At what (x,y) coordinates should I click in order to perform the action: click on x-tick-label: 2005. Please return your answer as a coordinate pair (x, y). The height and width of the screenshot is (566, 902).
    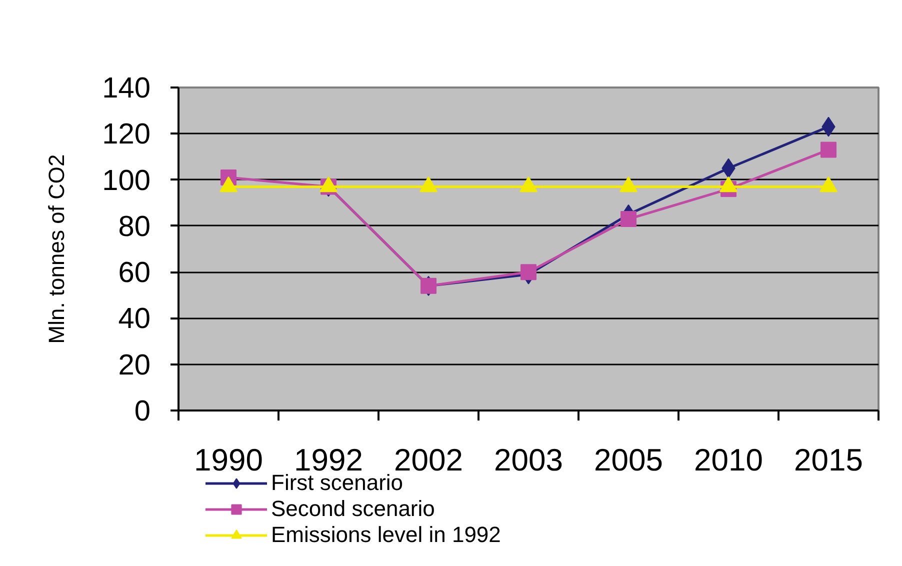
    Looking at the image, I should click on (628, 460).